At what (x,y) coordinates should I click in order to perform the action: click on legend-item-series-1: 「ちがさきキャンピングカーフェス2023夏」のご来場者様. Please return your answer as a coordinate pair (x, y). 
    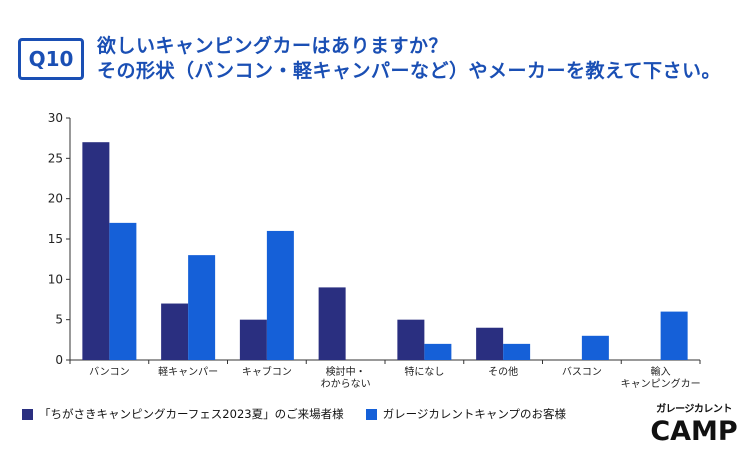
    Looking at the image, I should click on (183, 414).